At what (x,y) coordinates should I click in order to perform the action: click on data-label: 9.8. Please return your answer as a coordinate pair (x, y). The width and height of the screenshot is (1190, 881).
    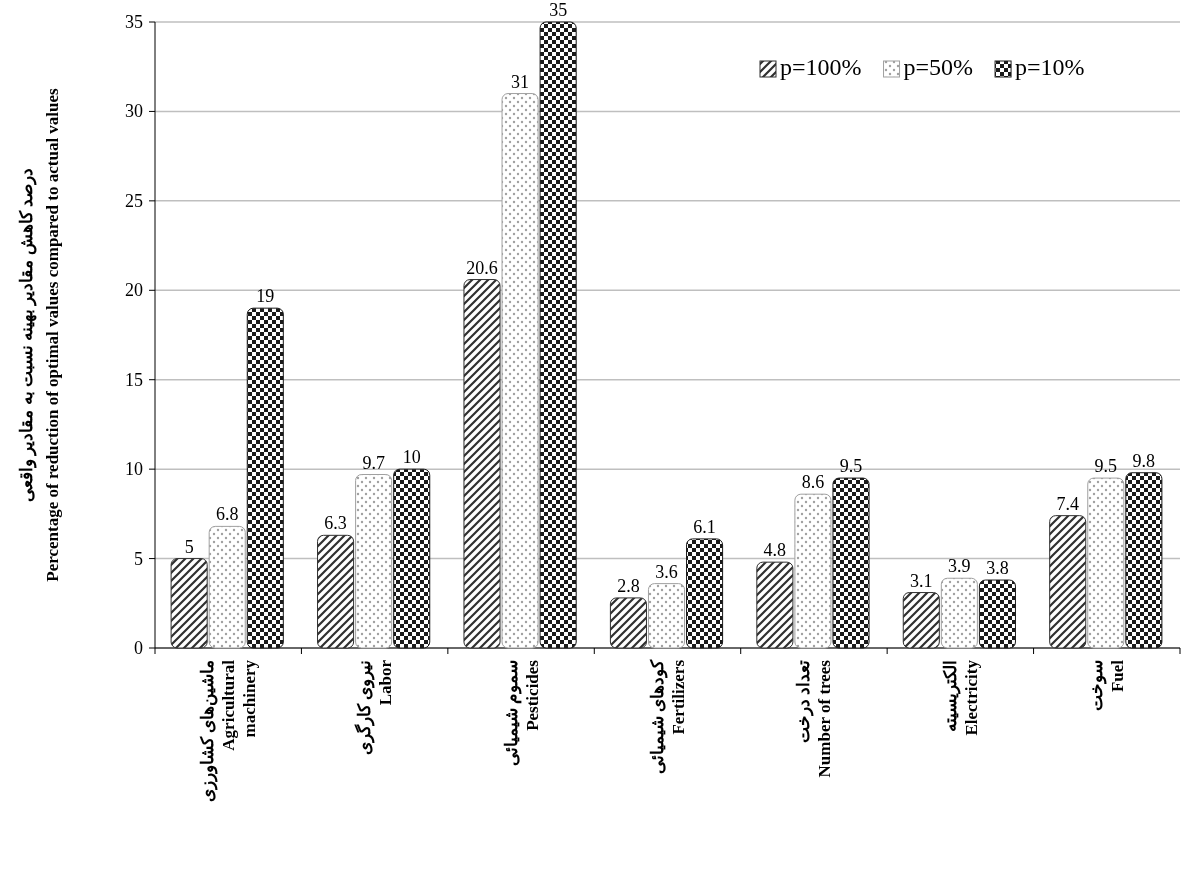
    Looking at the image, I should click on (1144, 460).